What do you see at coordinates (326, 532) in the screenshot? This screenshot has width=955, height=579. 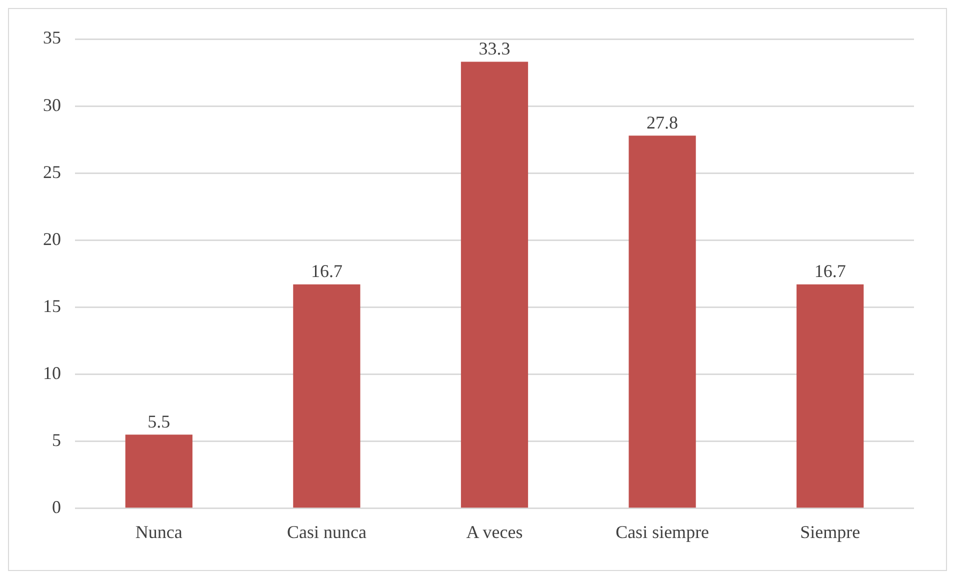 I see `x-tick-label: Casi nunca` at bounding box center [326, 532].